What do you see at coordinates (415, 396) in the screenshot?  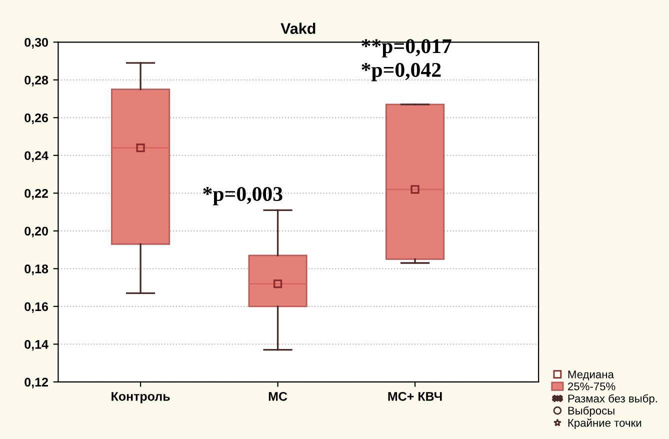 I see `x-tick-label: МС+ КВЧ` at bounding box center [415, 396].